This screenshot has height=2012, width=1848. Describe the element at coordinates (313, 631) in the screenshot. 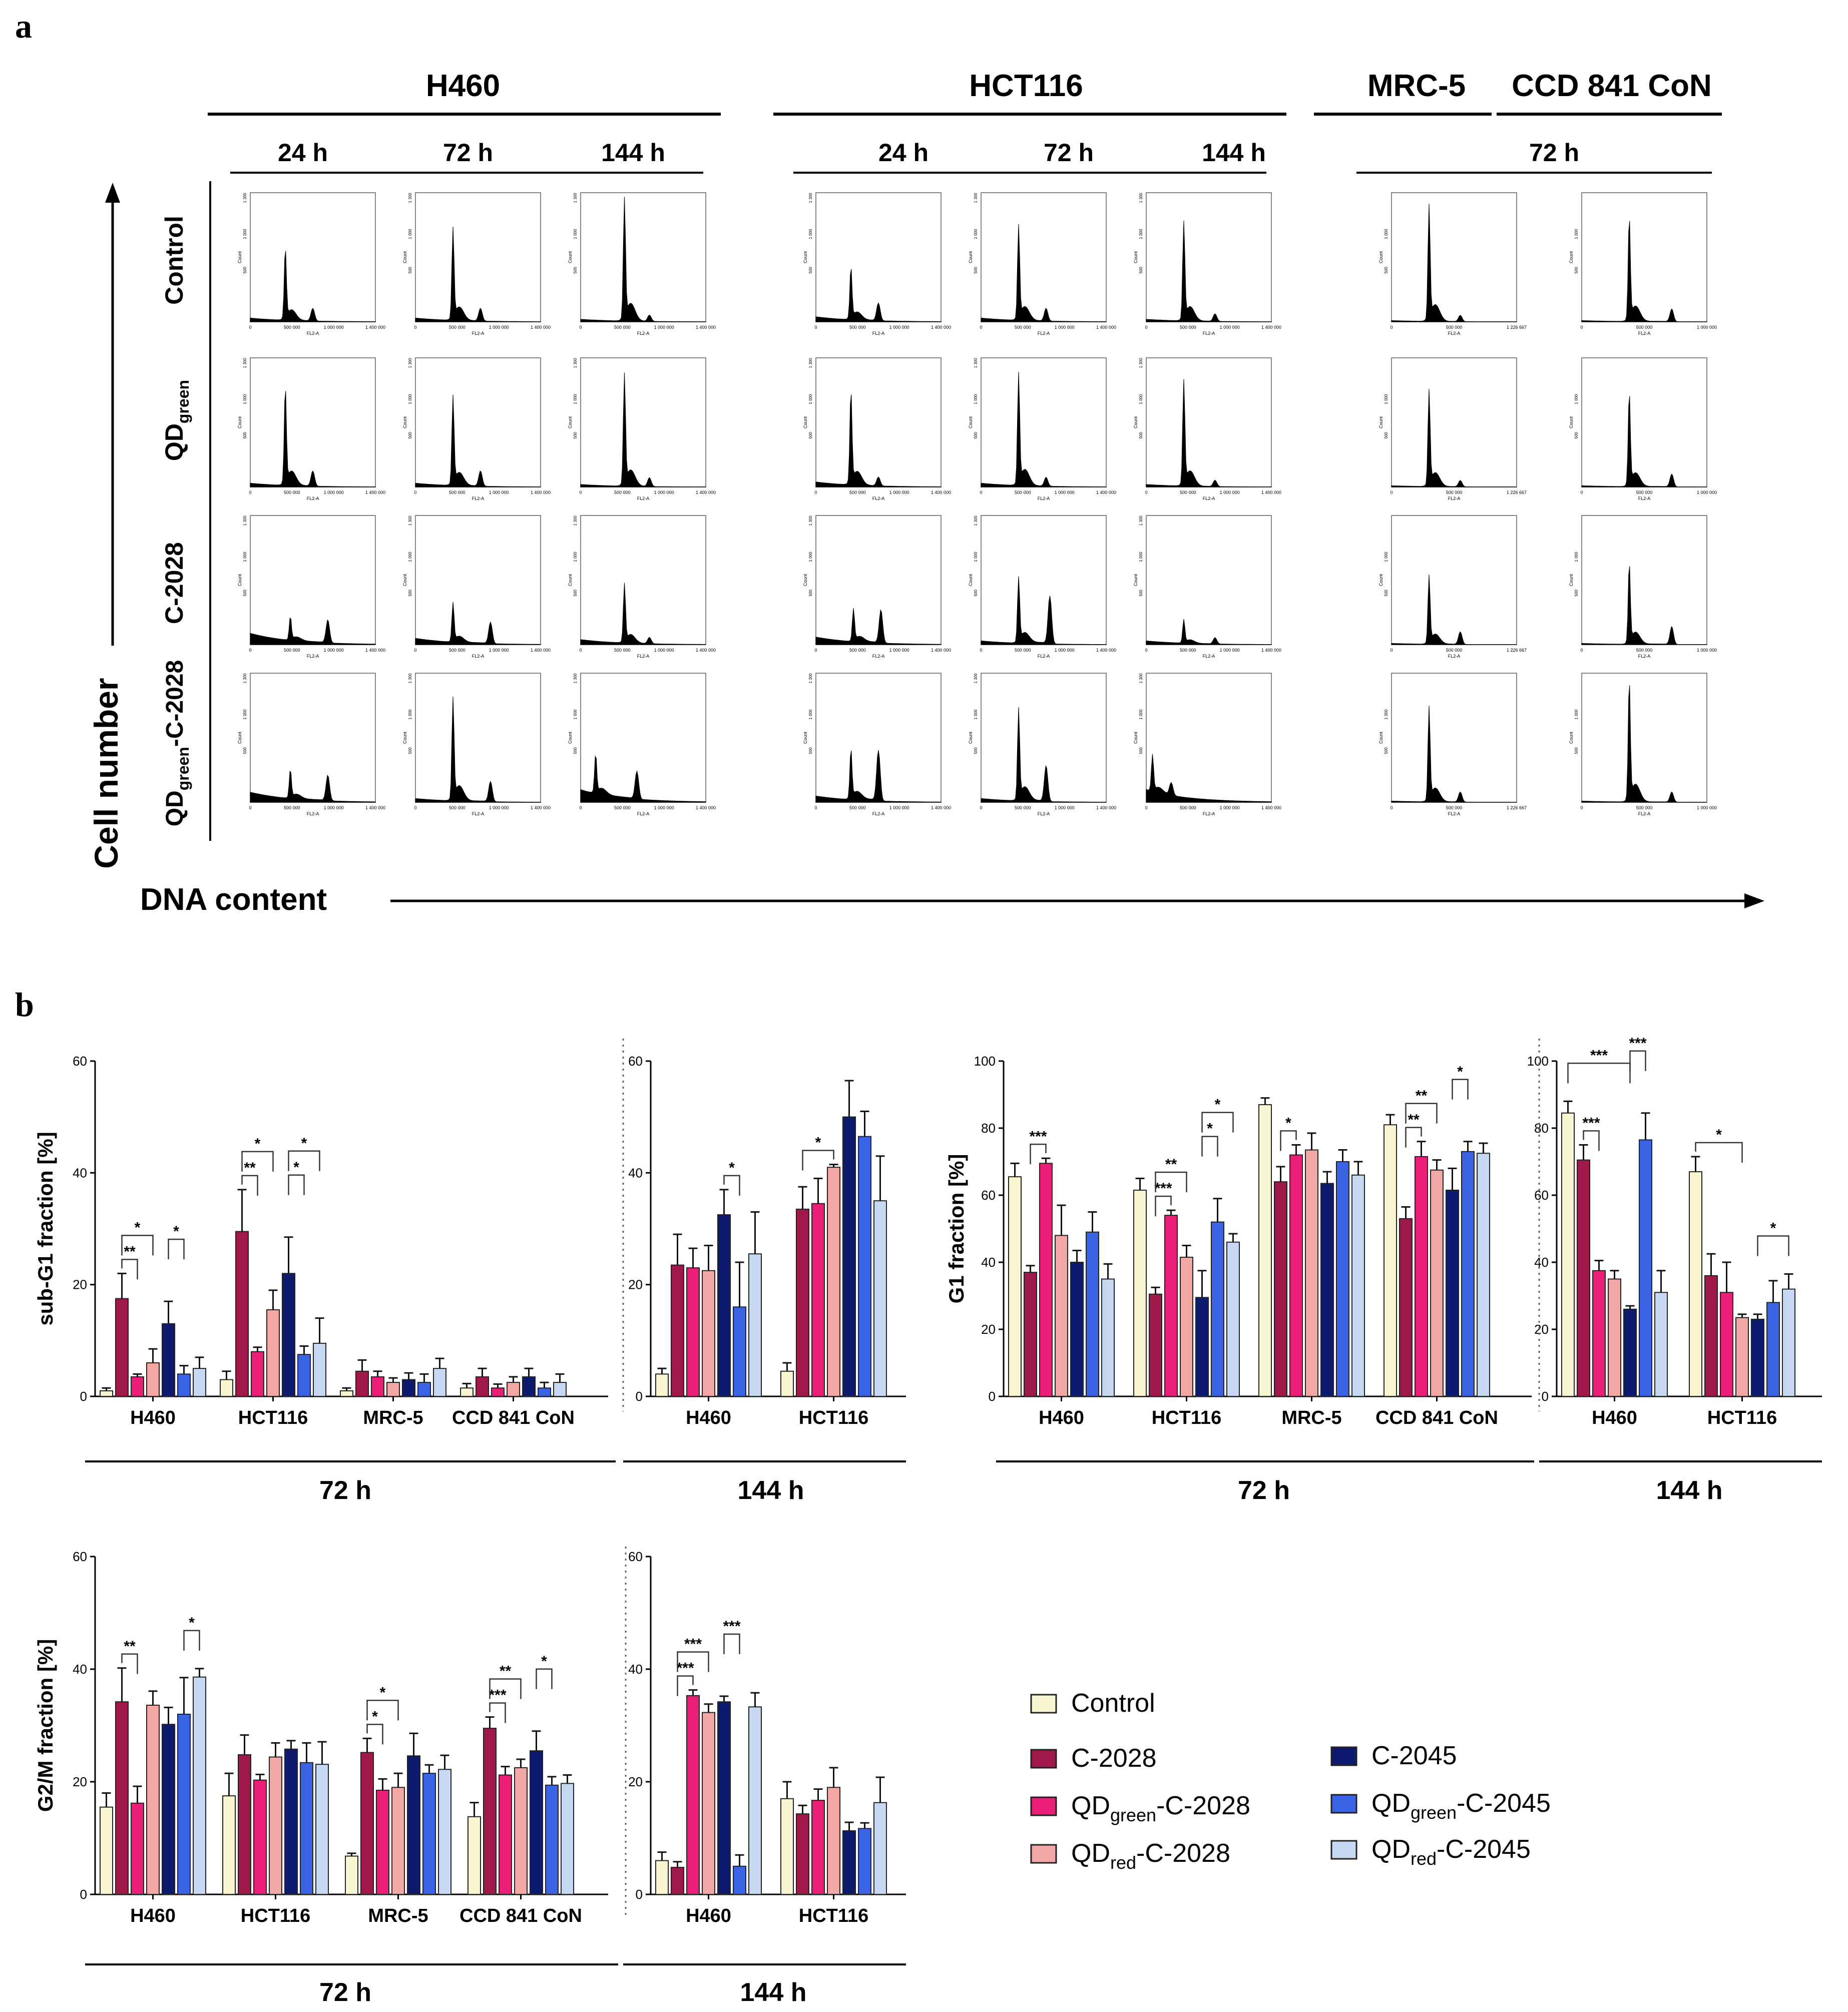

I see `histogram-curve` at that location.